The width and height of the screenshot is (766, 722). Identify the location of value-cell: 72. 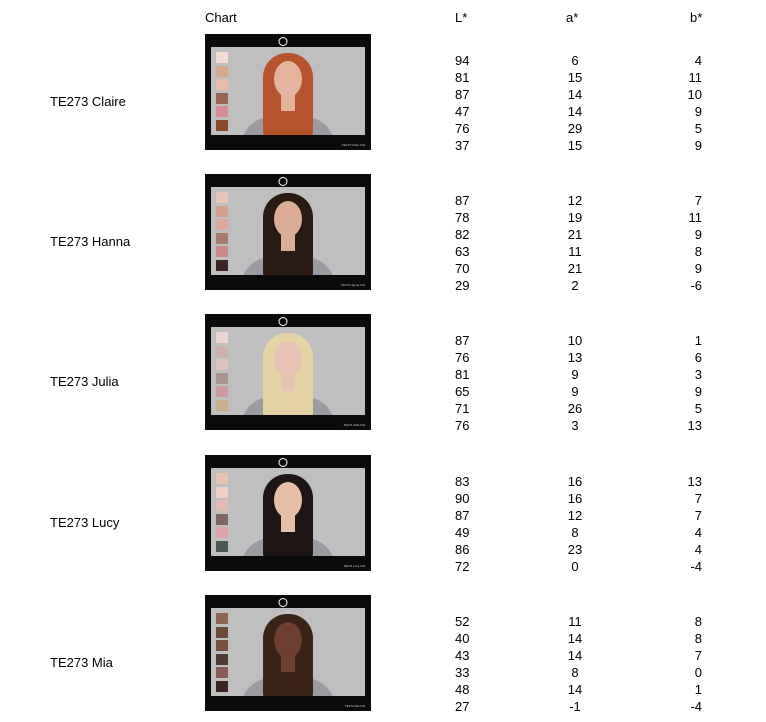
(462, 566).